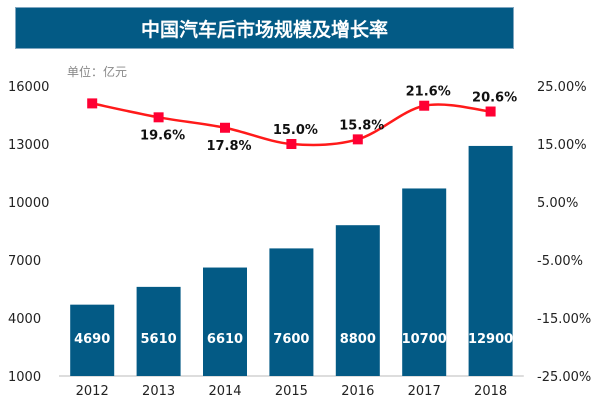  Describe the element at coordinates (92, 391) in the screenshot. I see `x-tick-label: 2012` at that location.